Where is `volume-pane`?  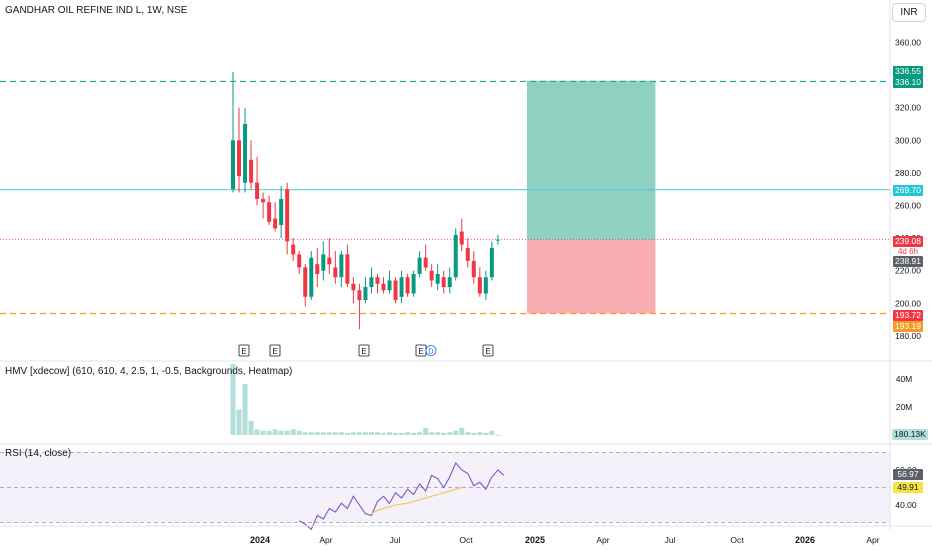 volume-pane is located at coordinates (365, 400).